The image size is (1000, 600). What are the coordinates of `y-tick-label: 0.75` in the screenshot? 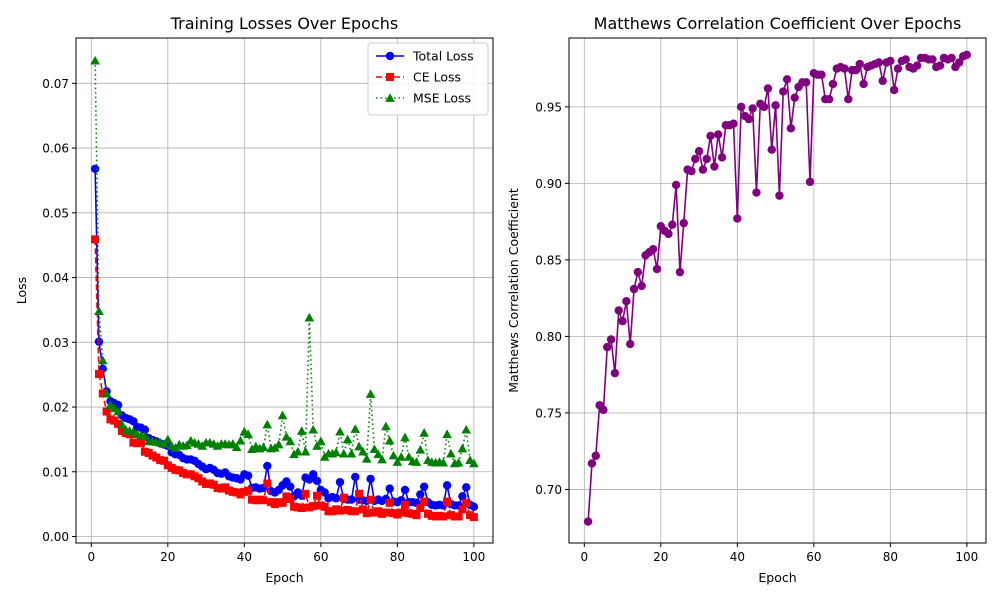 It's located at (548, 413).